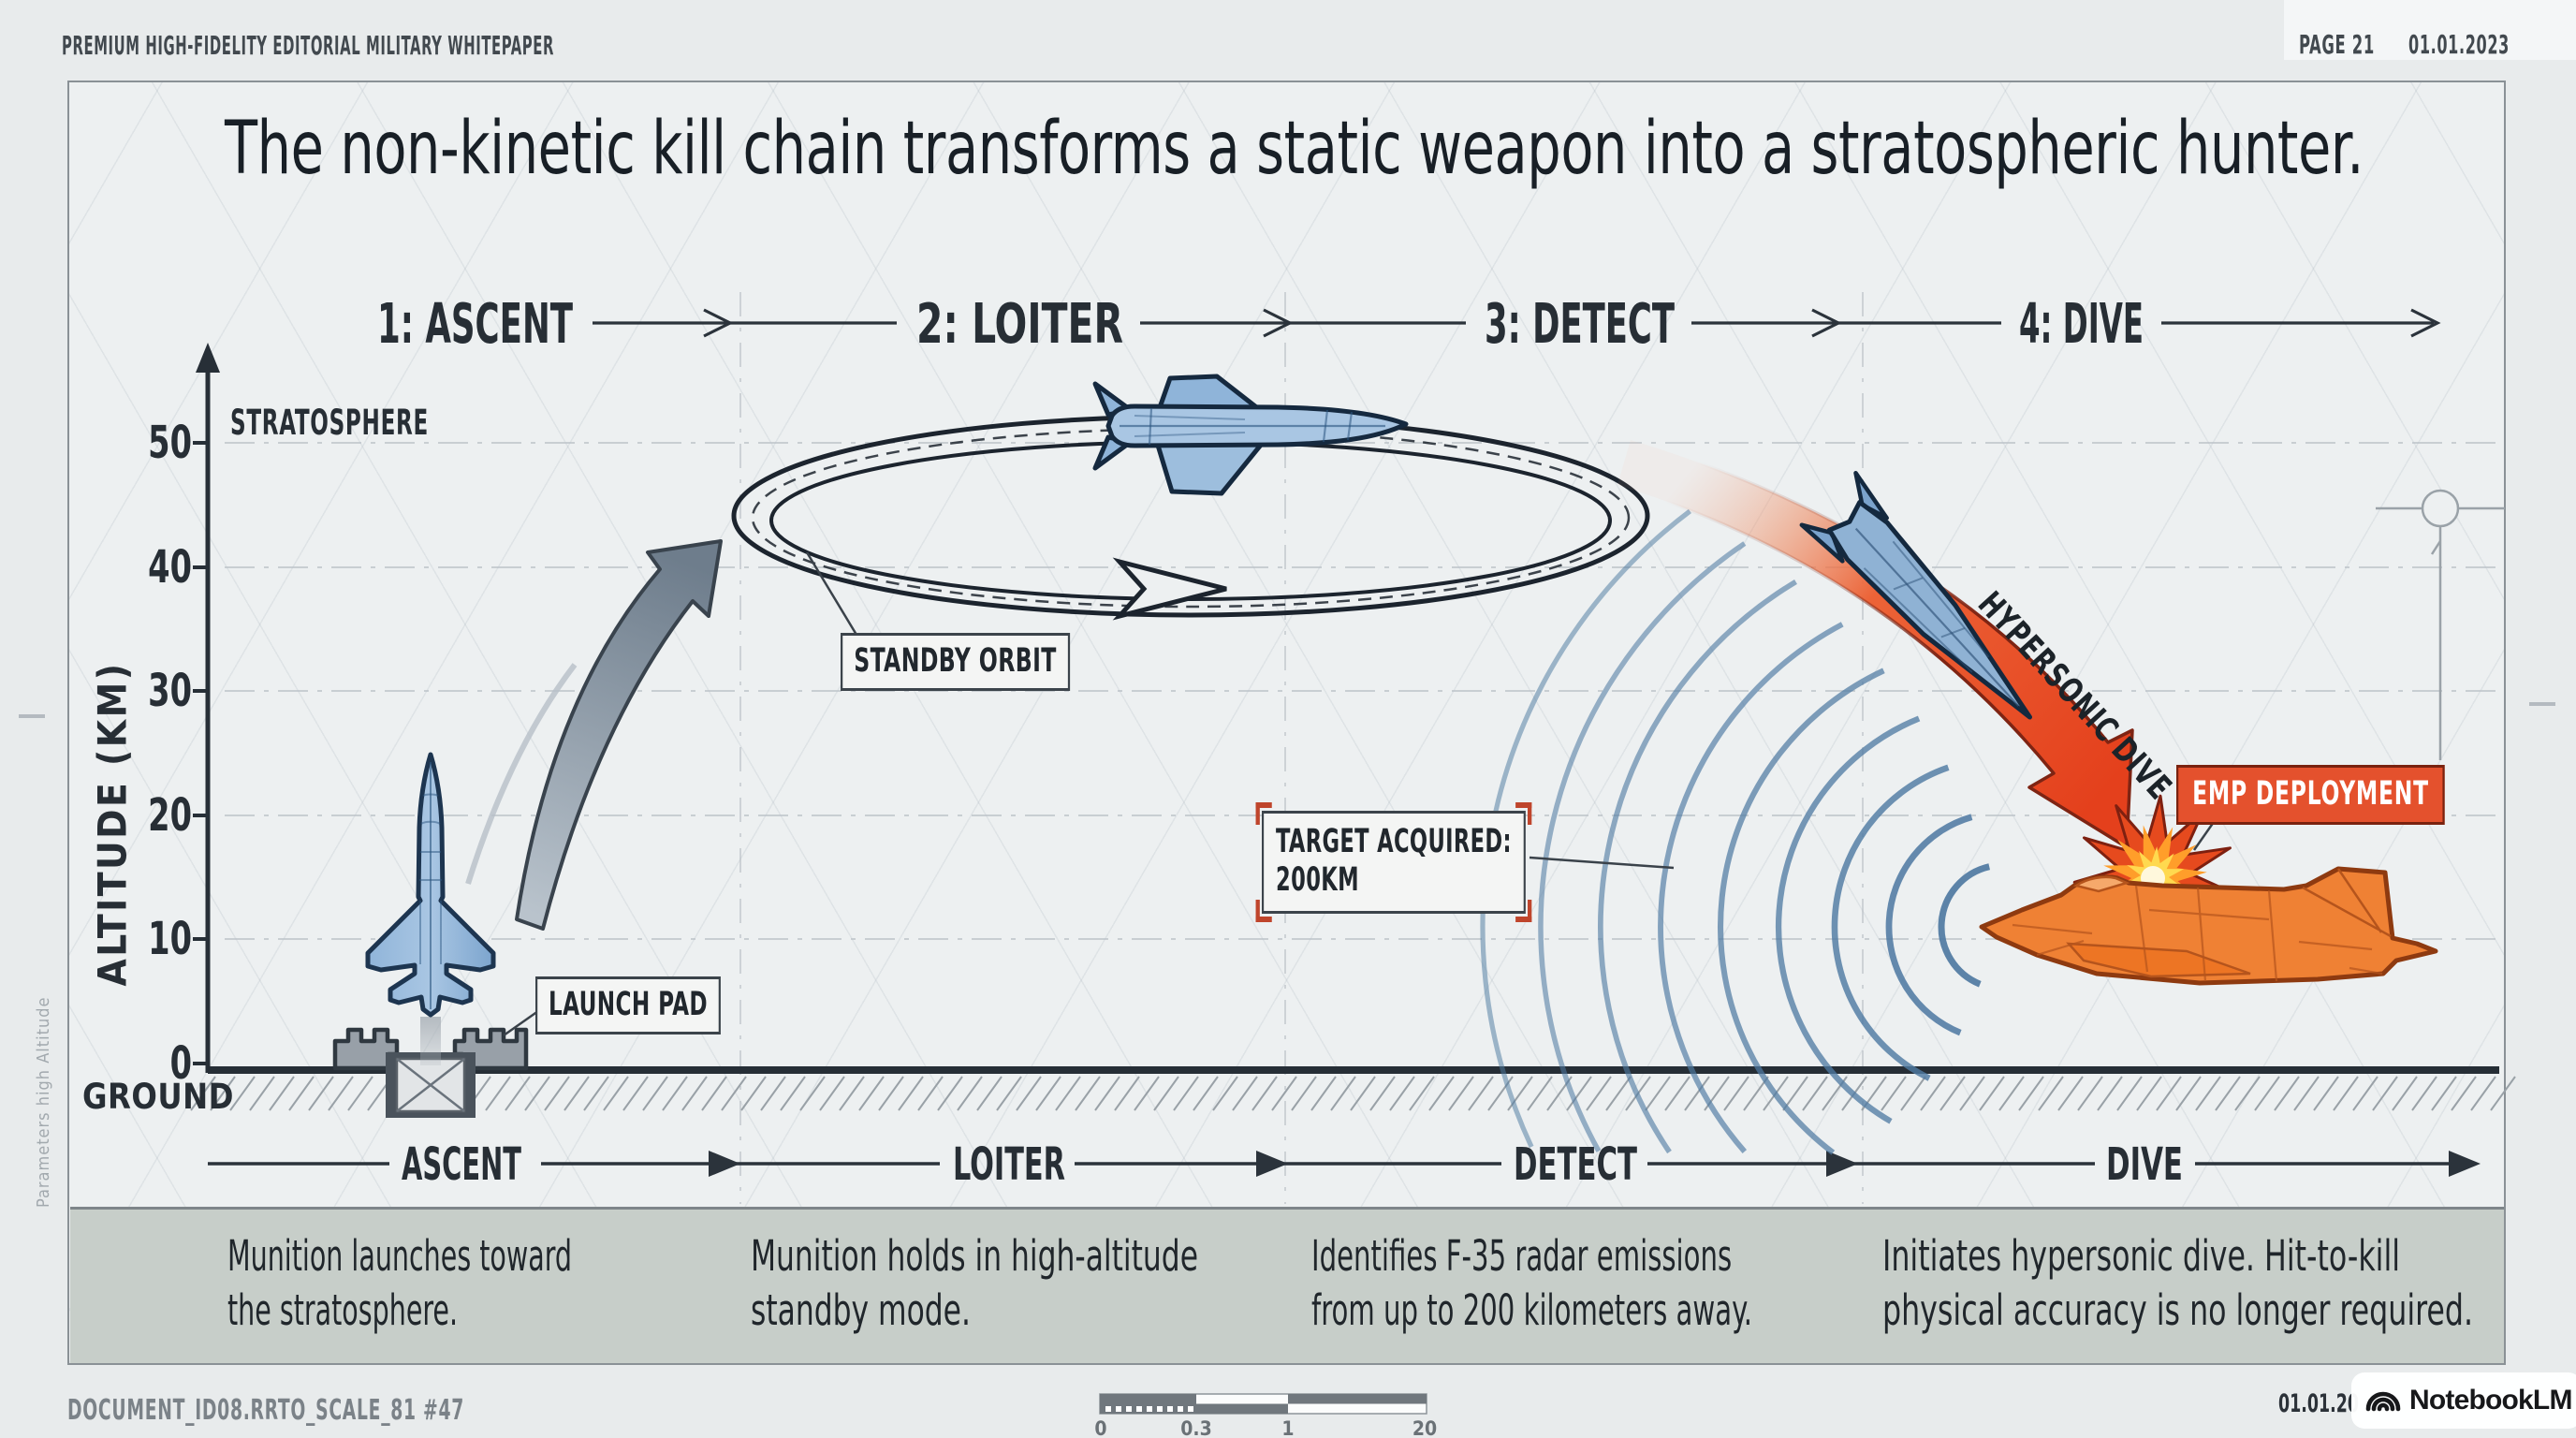  What do you see at coordinates (2081, 323) in the screenshot?
I see `phase-top-dive: 4: DIVE` at bounding box center [2081, 323].